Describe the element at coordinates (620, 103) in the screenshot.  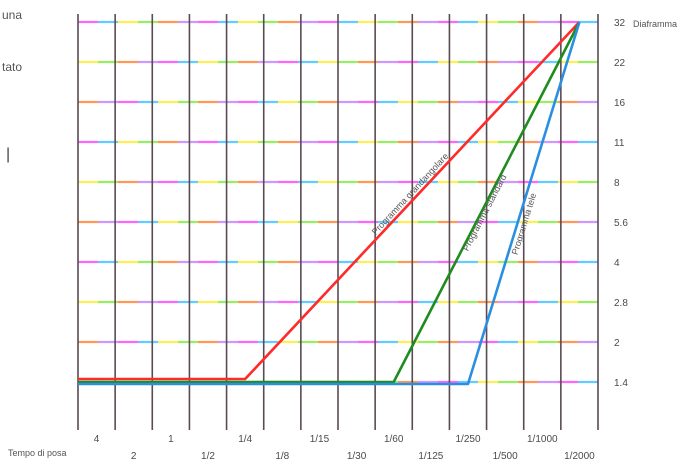
I see `y-tick-label: 16` at that location.